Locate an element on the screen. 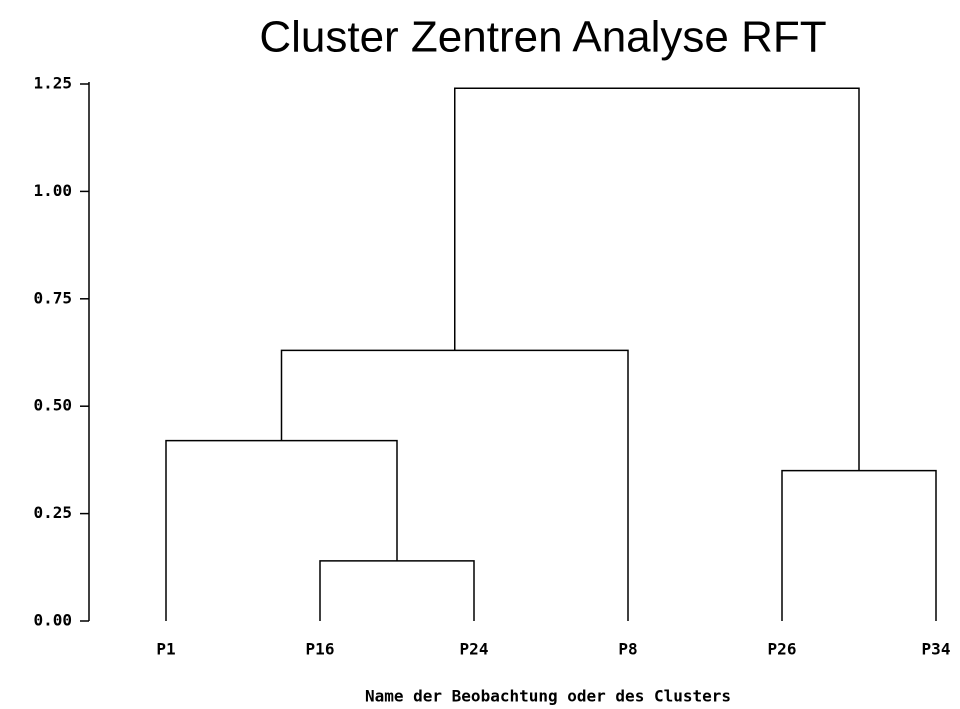 The image size is (960, 709). leaf-label: P34 is located at coordinates (936, 649).